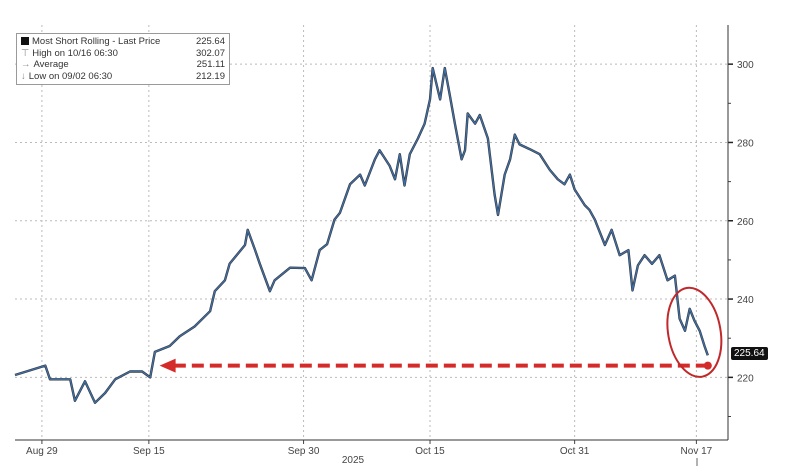  What do you see at coordinates (23, 76) in the screenshot?
I see `low-marker-icon: ↓` at bounding box center [23, 76].